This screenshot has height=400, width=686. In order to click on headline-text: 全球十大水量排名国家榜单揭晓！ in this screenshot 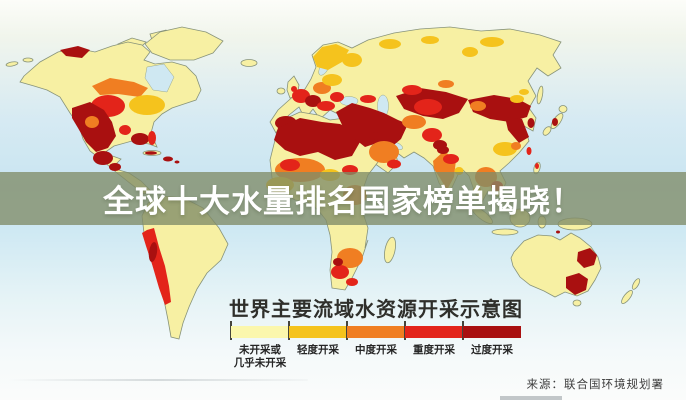, I will do `click(343, 202)`.